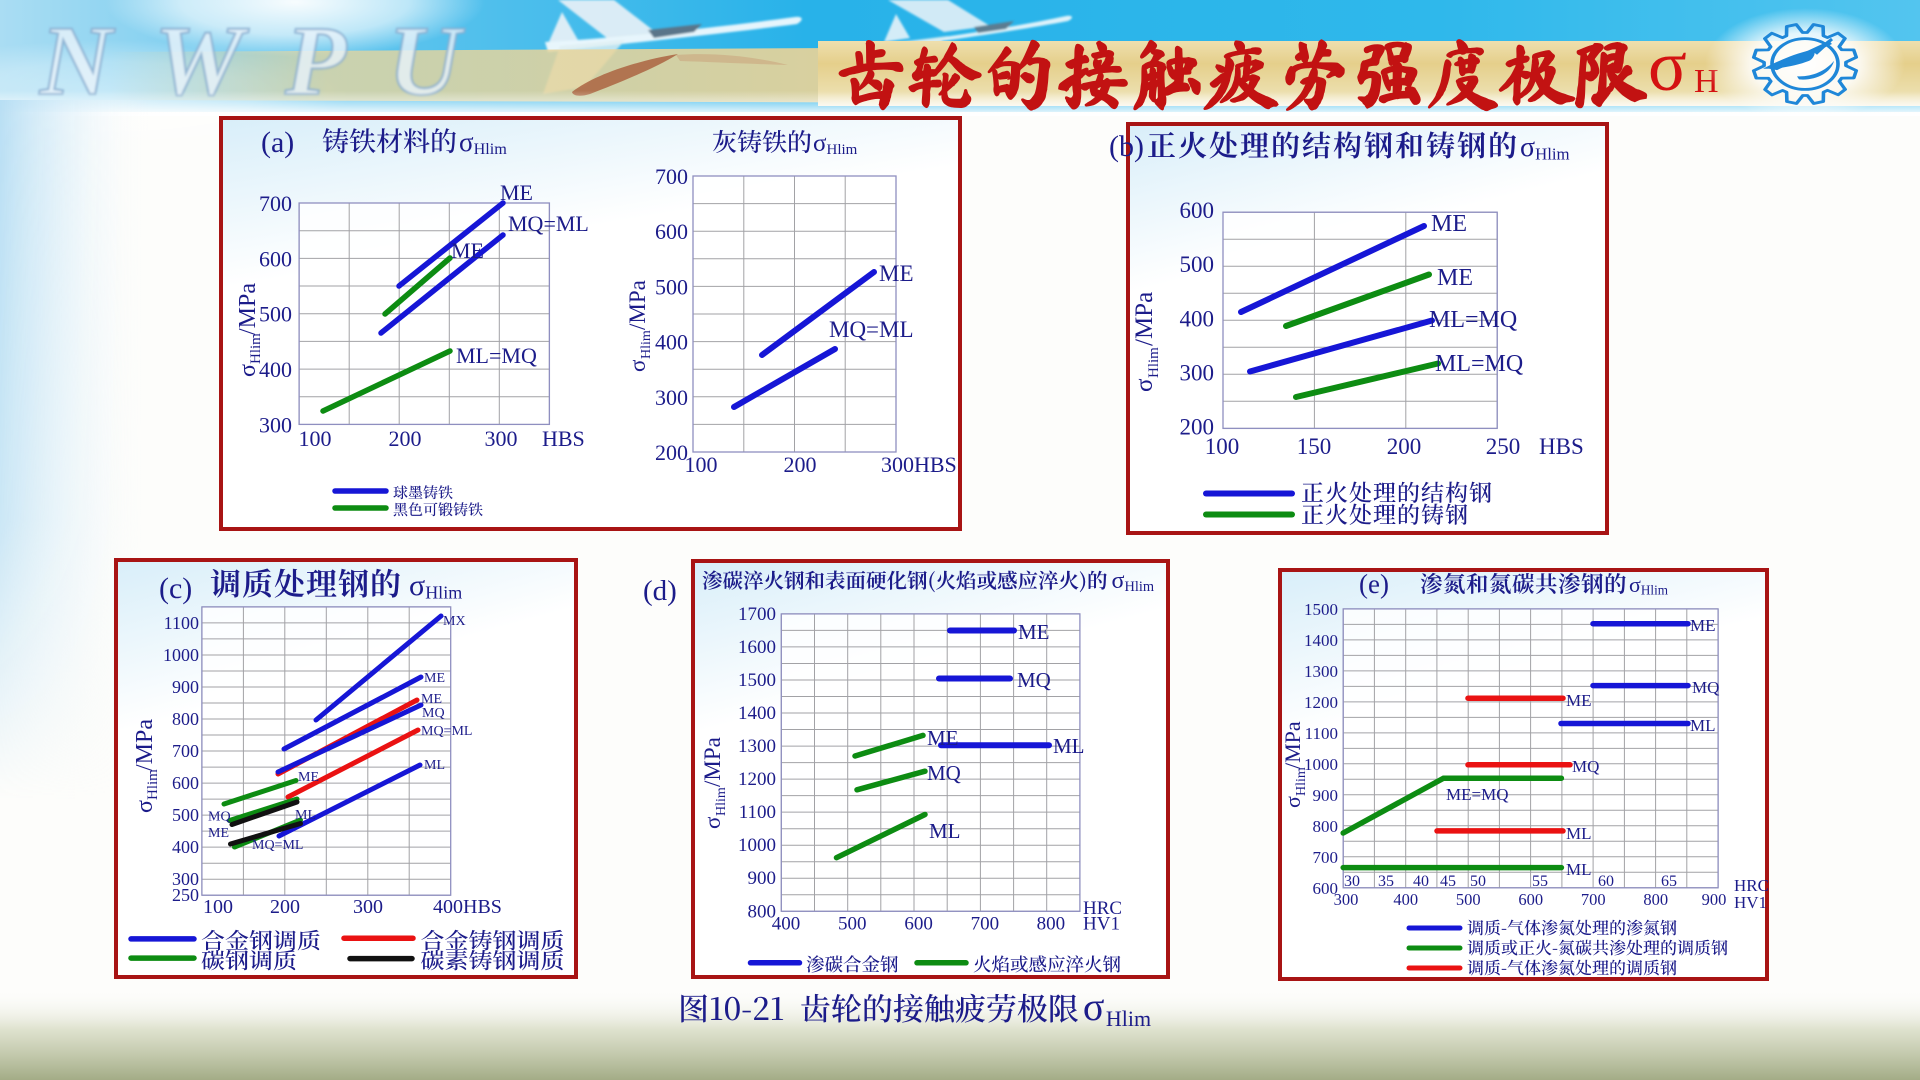 The height and width of the screenshot is (1080, 1920). I want to click on svg-text: 60, so click(1606, 881).